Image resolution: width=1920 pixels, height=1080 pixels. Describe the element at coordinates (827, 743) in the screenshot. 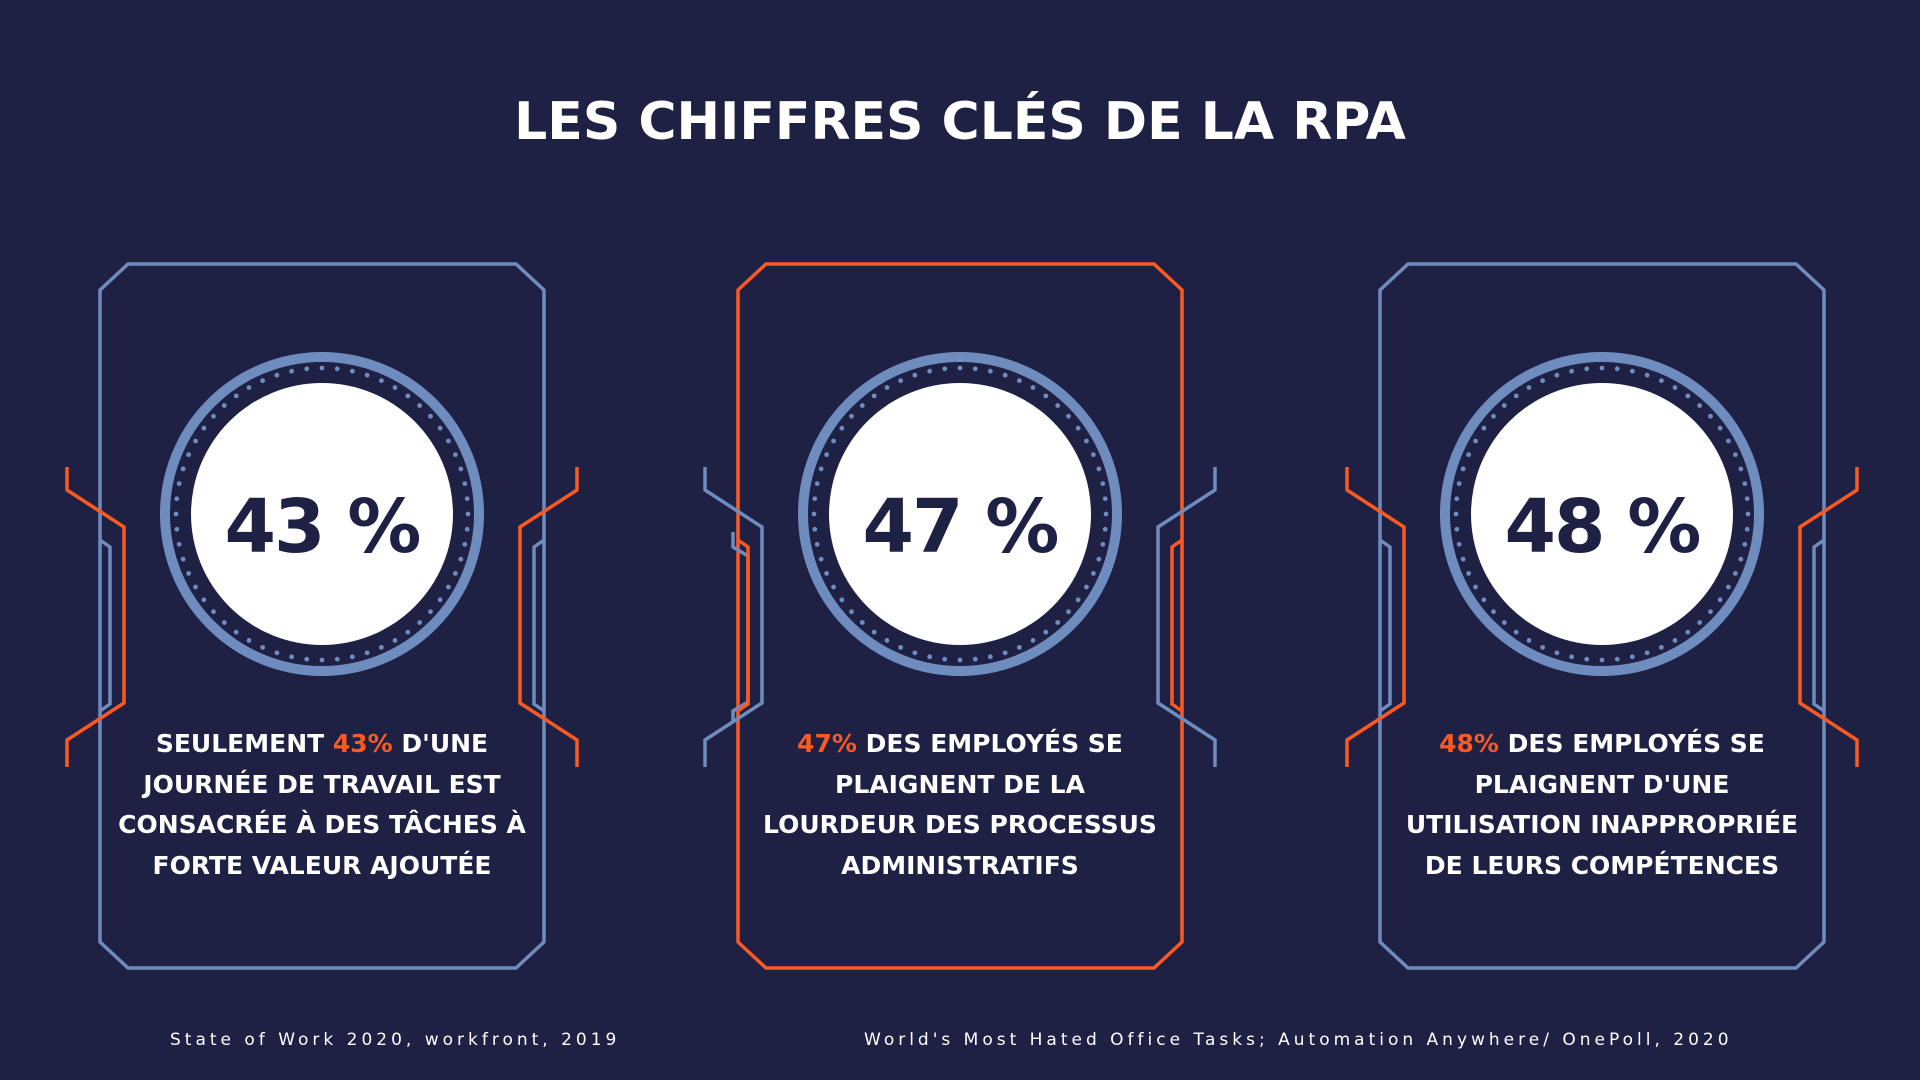

I see `desc-highlight: 47%` at that location.